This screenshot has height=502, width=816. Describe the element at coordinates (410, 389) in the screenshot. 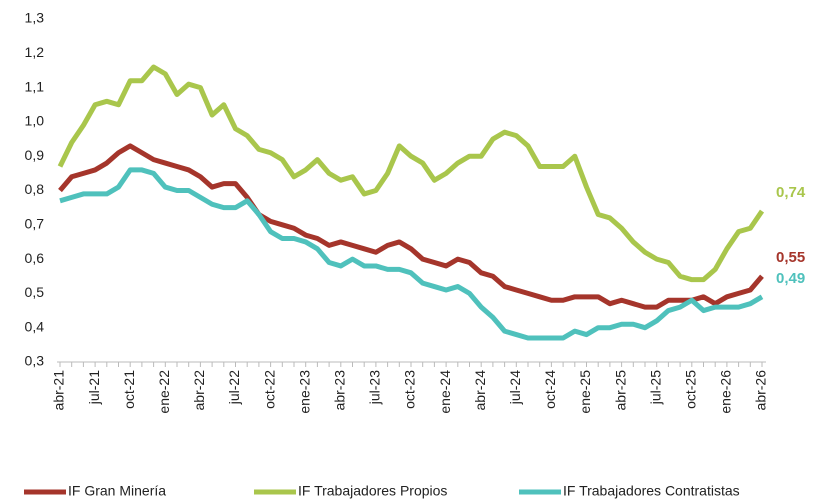

I see `x-tick-label: oct-23` at that location.